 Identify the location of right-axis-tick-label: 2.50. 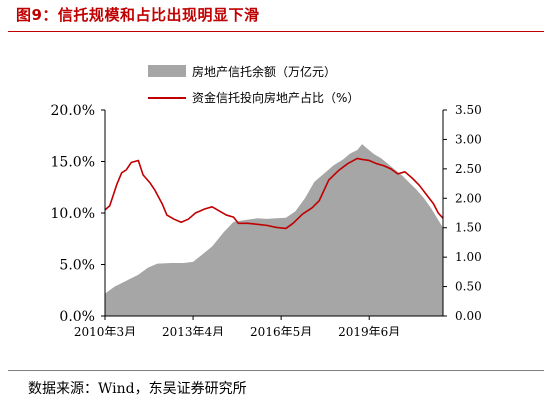
(468, 169).